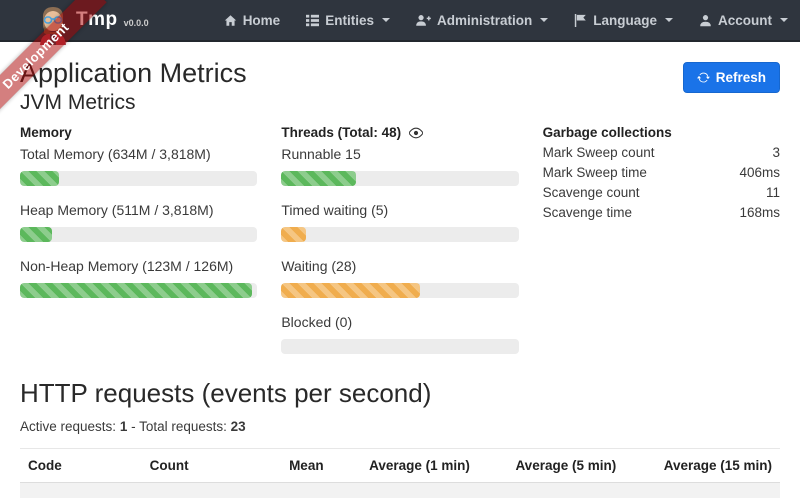  I want to click on gc-row-mark-sweep-time: Mark Sweep time 406ms, so click(661, 173).